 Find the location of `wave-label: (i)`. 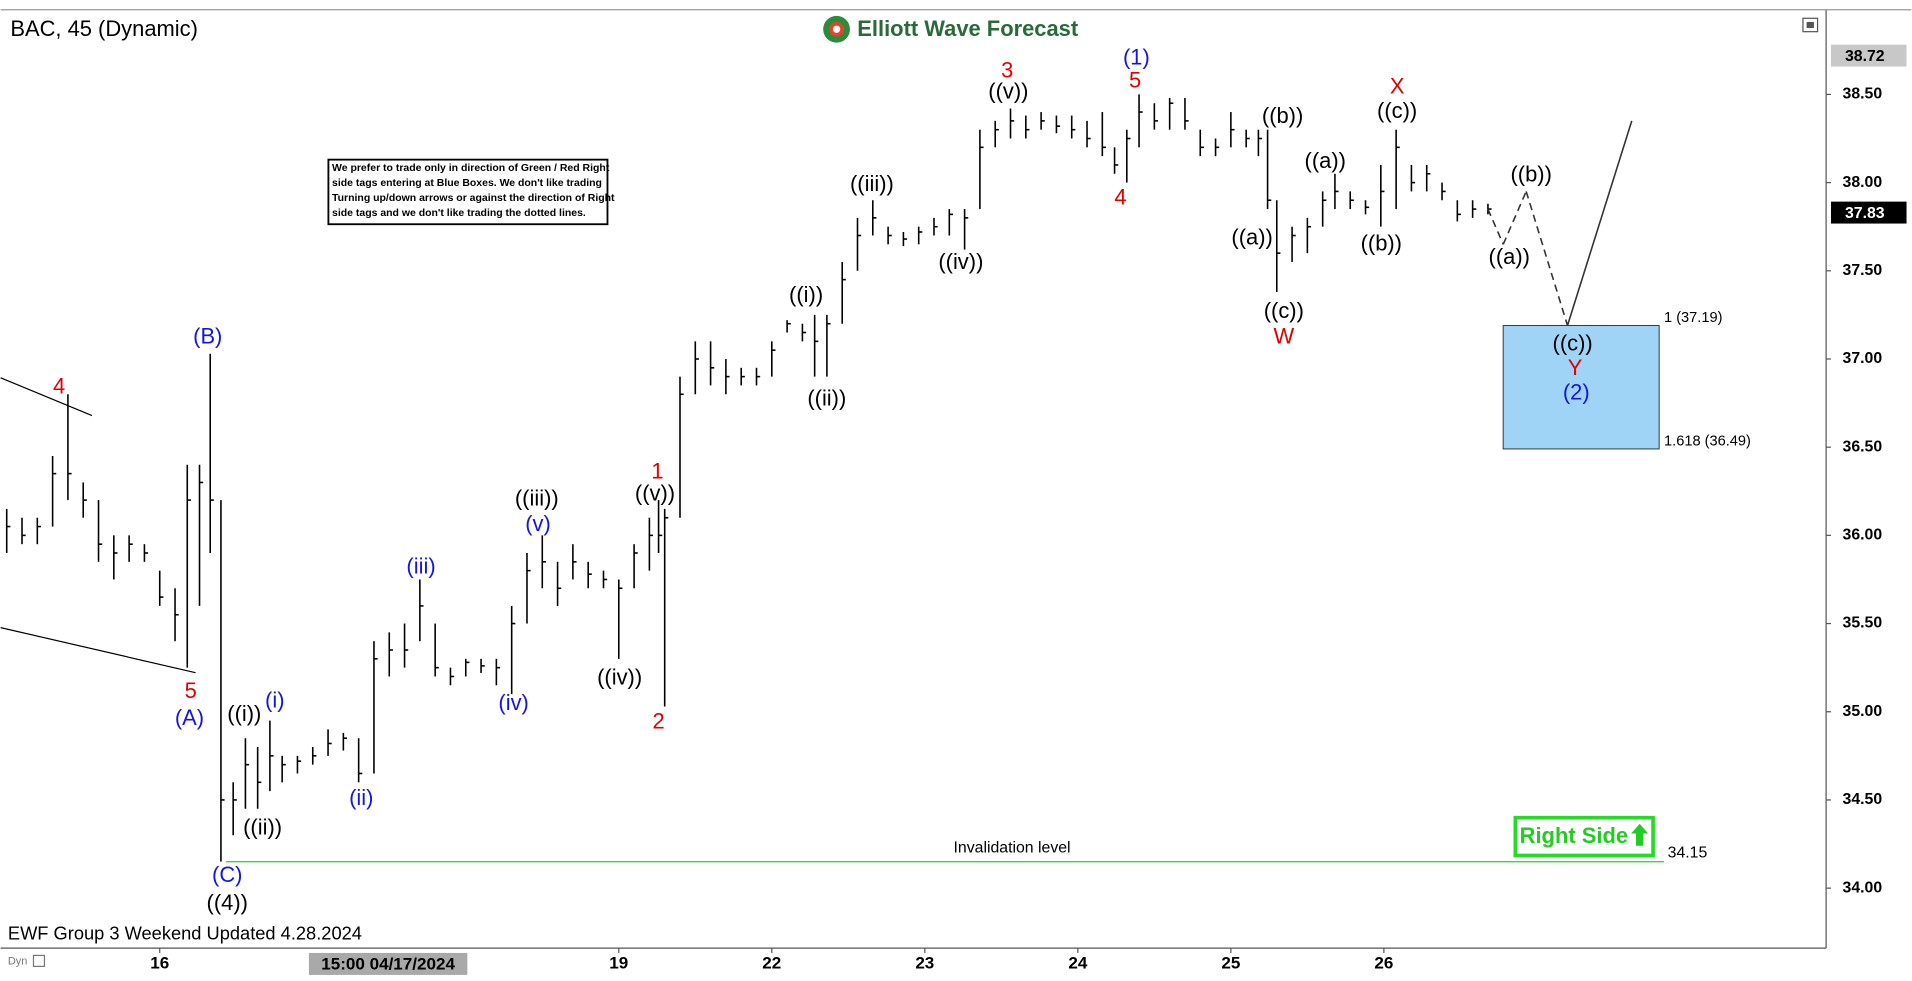

wave-label: (i) is located at coordinates (274, 700).